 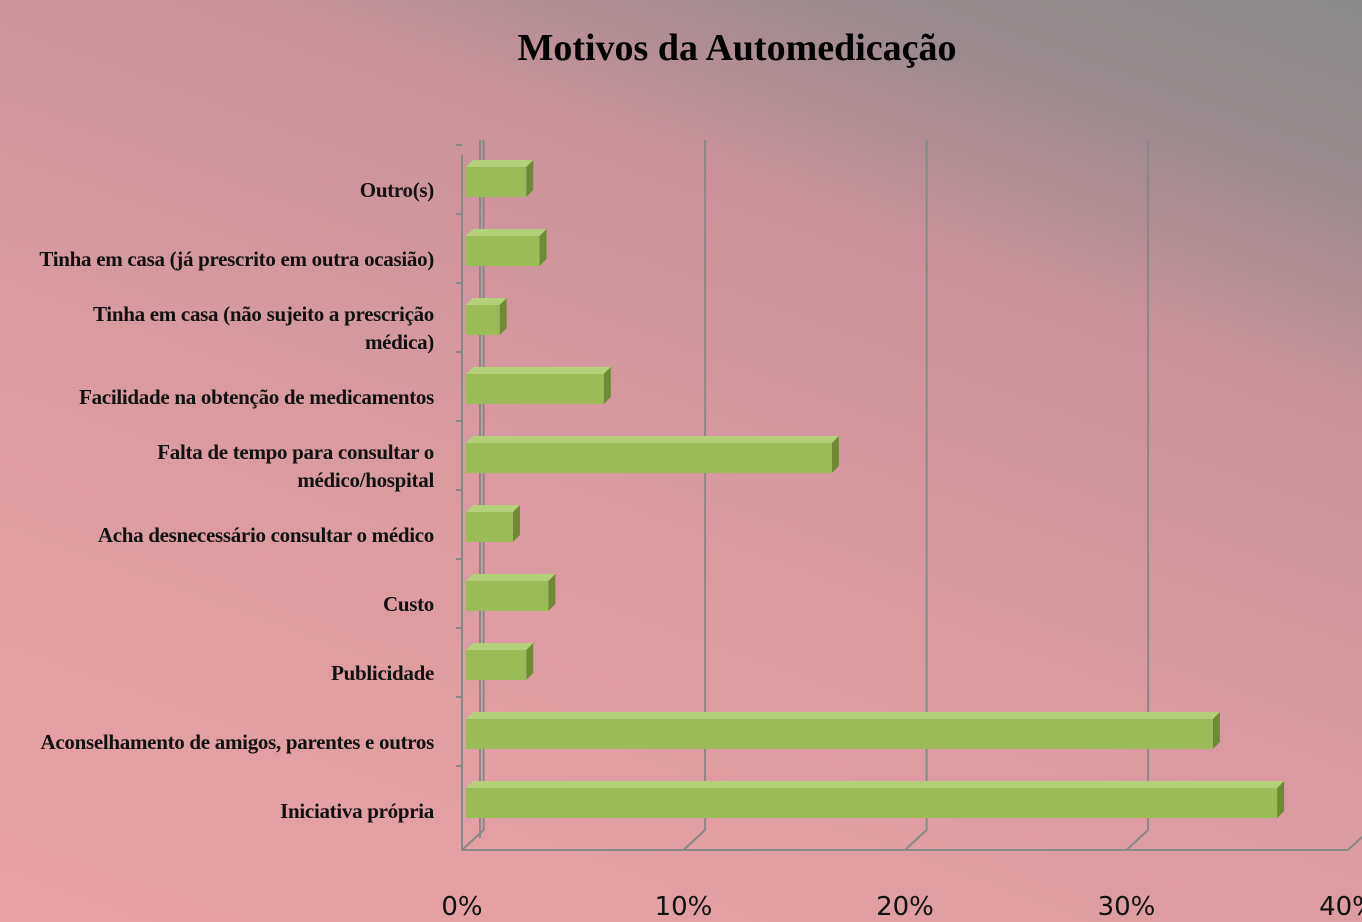 What do you see at coordinates (1340, 907) in the screenshot?
I see `x-tick-label: 40%` at bounding box center [1340, 907].